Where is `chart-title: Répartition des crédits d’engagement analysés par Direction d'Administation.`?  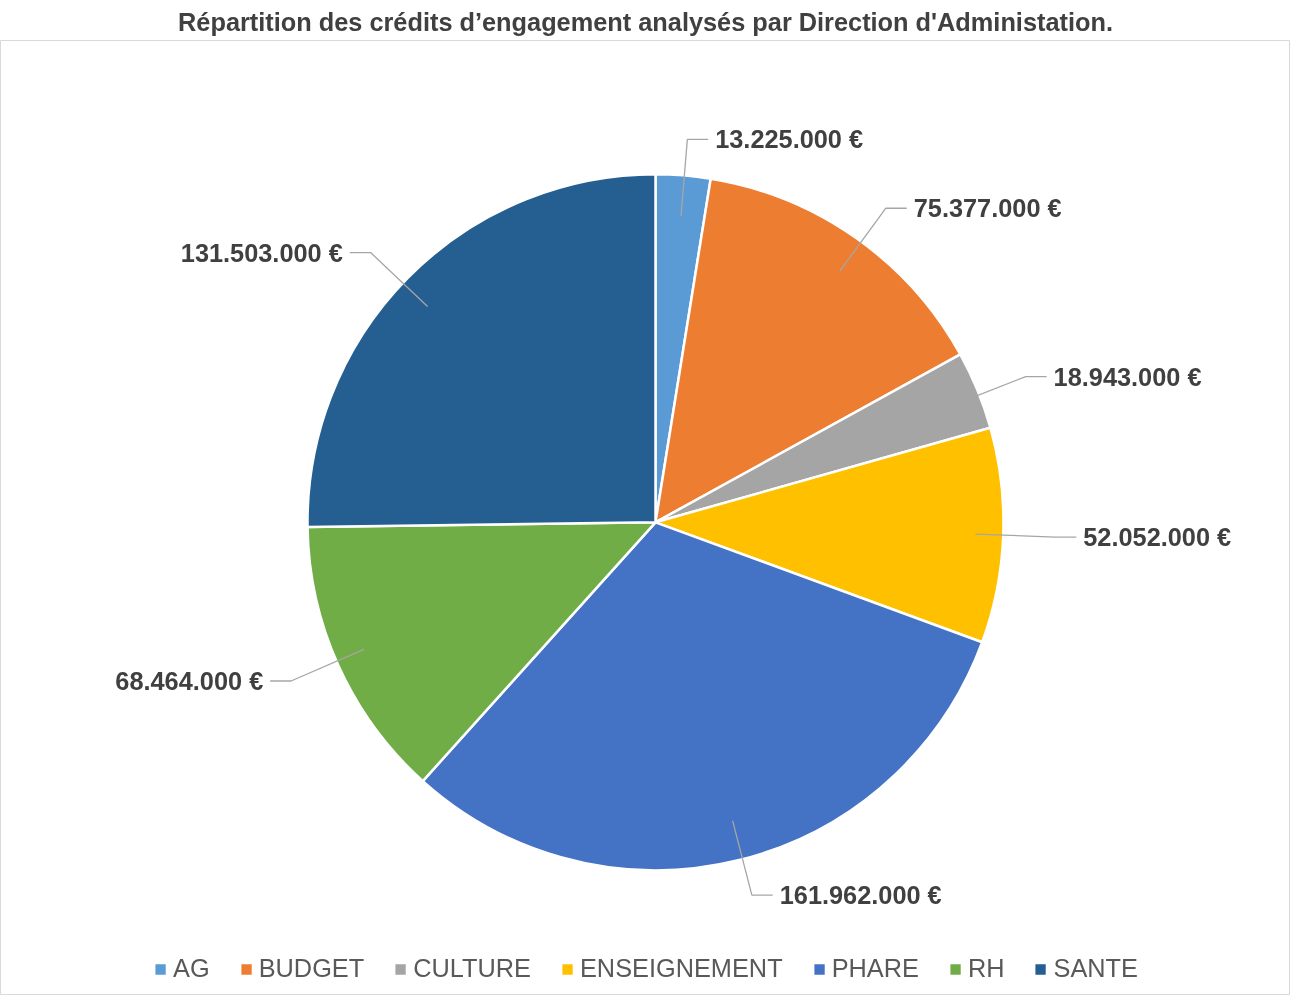 chart-title: Répartition des crédits d’engagement analysés par Direction d'Administation. is located at coordinates (645, 21).